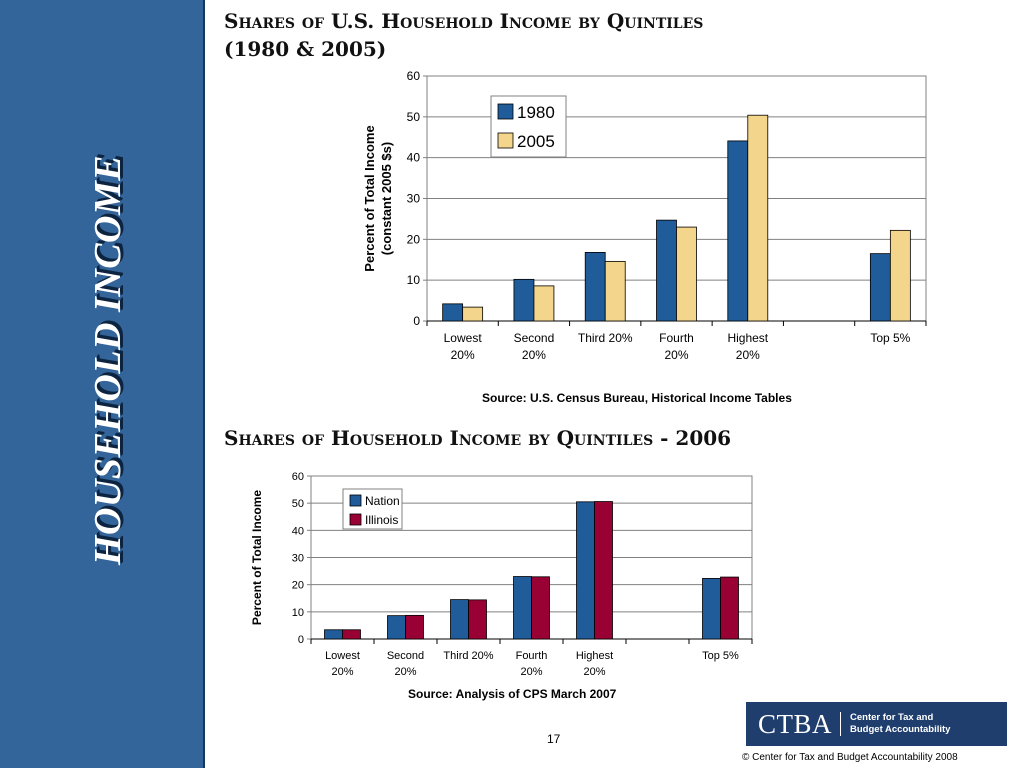 The width and height of the screenshot is (1024, 768). I want to click on legend-label: Illinois, so click(381, 520).